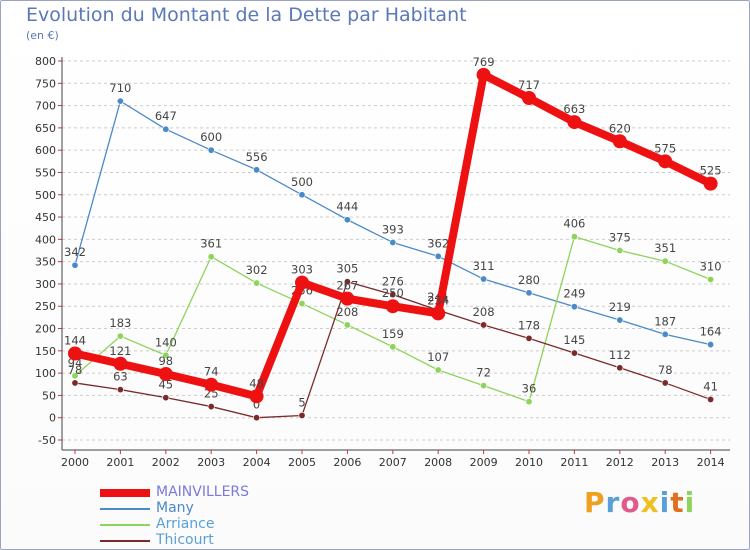 The height and width of the screenshot is (550, 750). Describe the element at coordinates (529, 293) in the screenshot. I see `point-many-2010` at that location.